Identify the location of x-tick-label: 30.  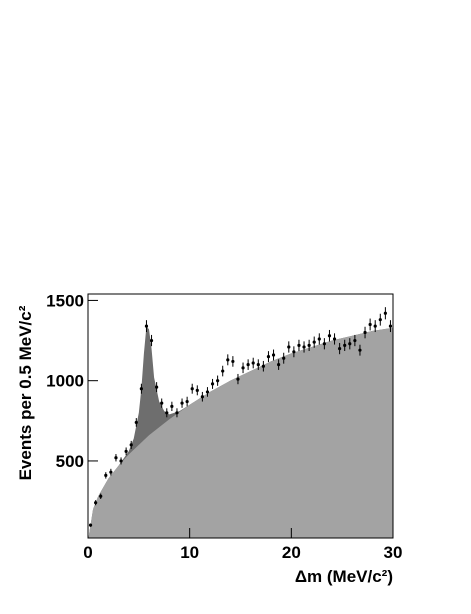
(393, 552).